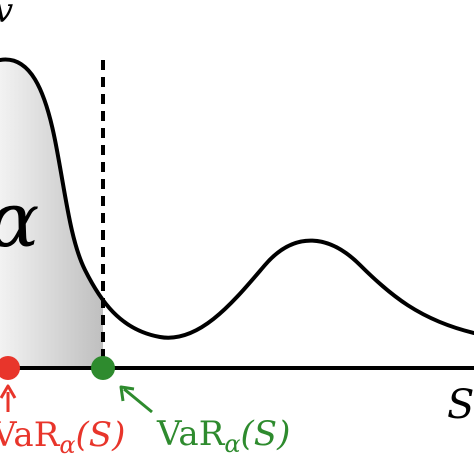  I want to click on right-var-arrow-shaft, so click(138, 400).